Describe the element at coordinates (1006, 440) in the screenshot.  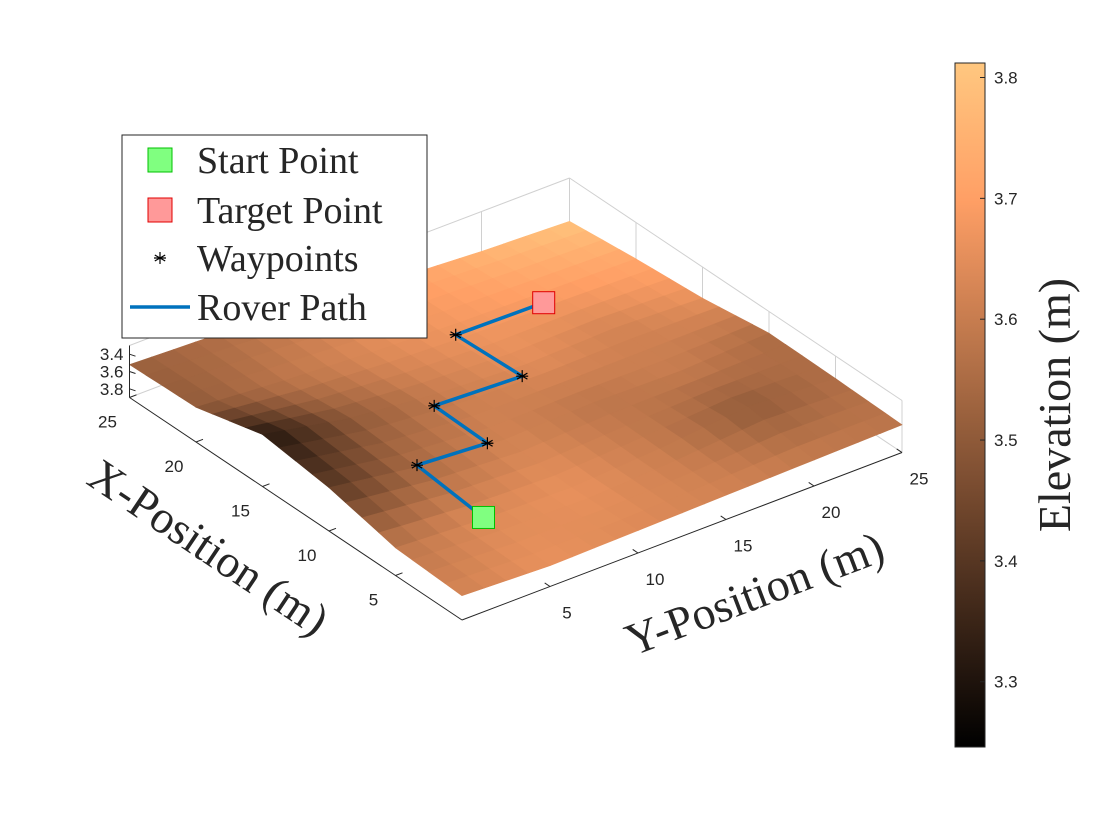
I see `colorbar-tick-label: 3.5` at that location.